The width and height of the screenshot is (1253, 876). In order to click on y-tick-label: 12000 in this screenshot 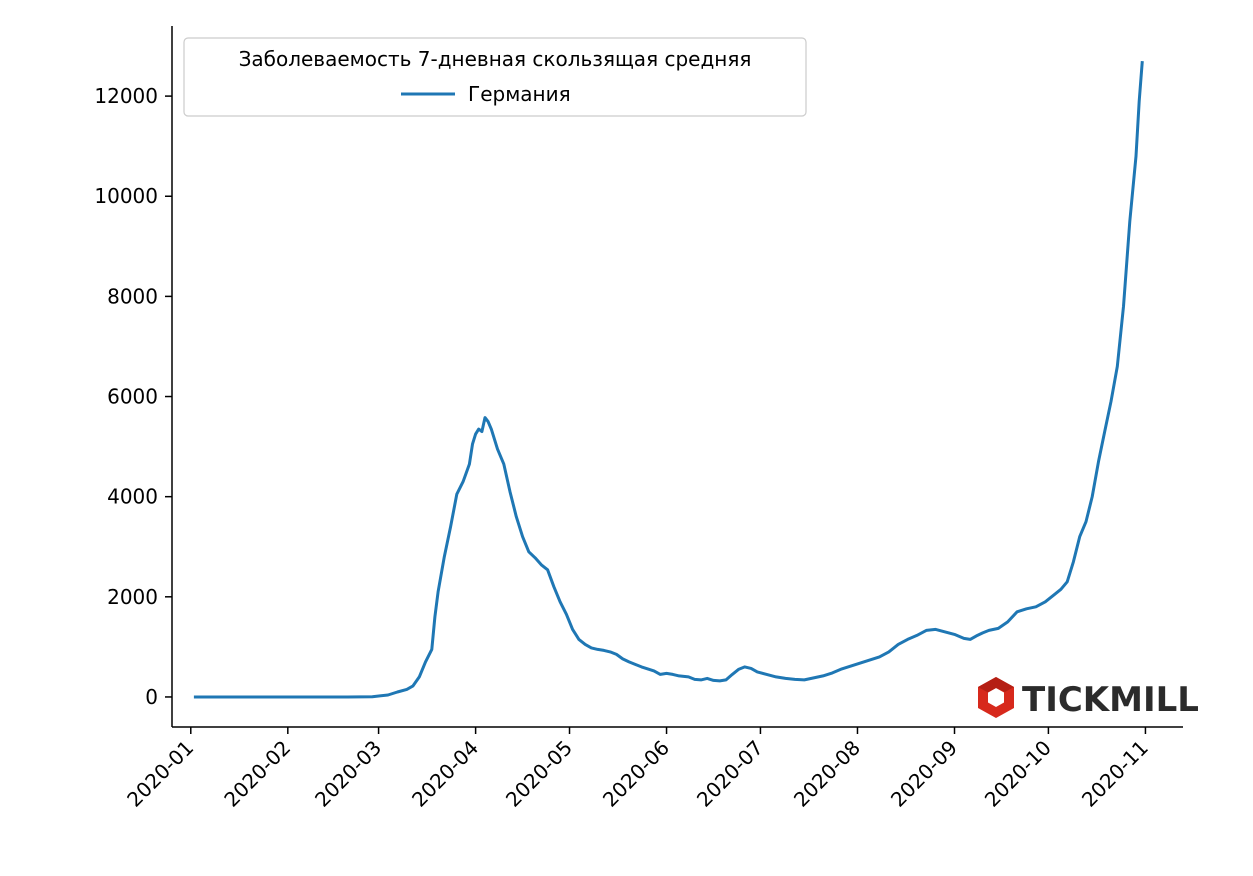, I will do `click(126, 96)`.